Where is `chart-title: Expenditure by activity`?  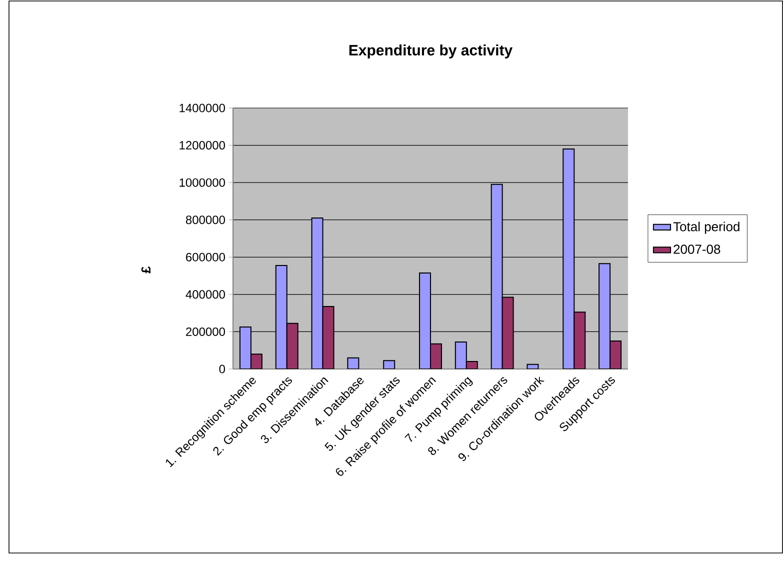
chart-title: Expenditure by activity is located at coordinates (431, 51).